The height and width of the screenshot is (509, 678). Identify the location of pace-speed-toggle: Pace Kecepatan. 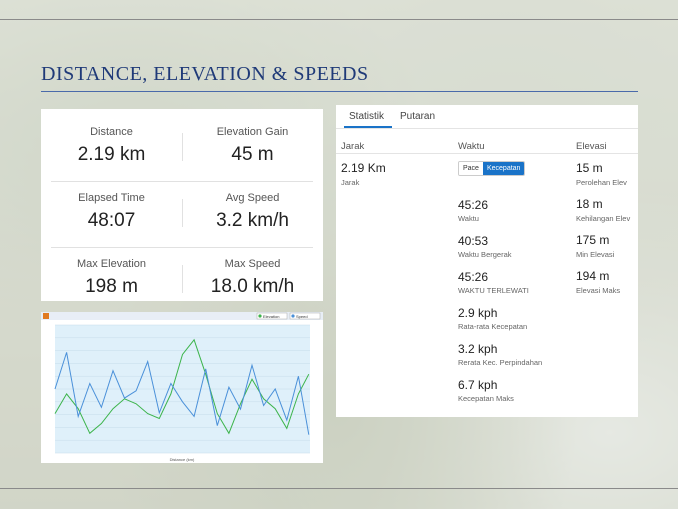
(492, 168).